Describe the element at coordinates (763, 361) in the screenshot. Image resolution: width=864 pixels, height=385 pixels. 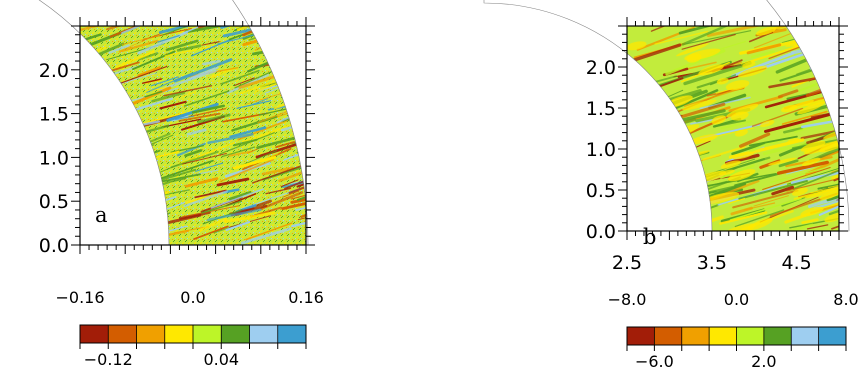
I see `colorbar-bottom-label: 2.0` at that location.